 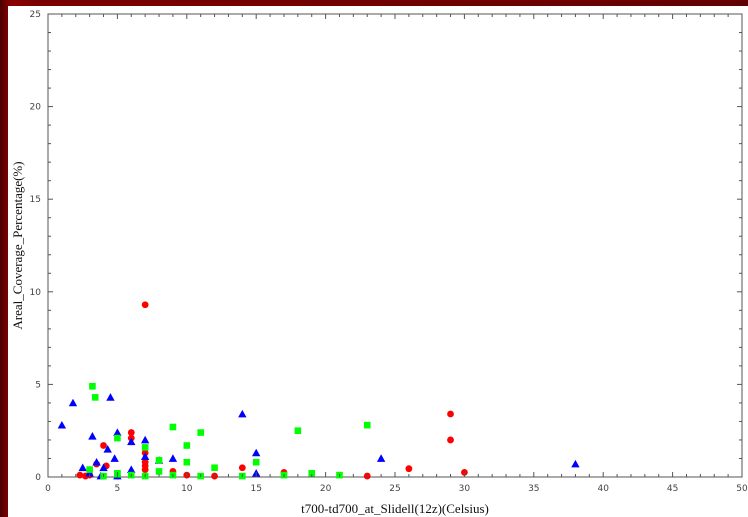 I want to click on y-tick-label: 20, so click(x=36, y=108).